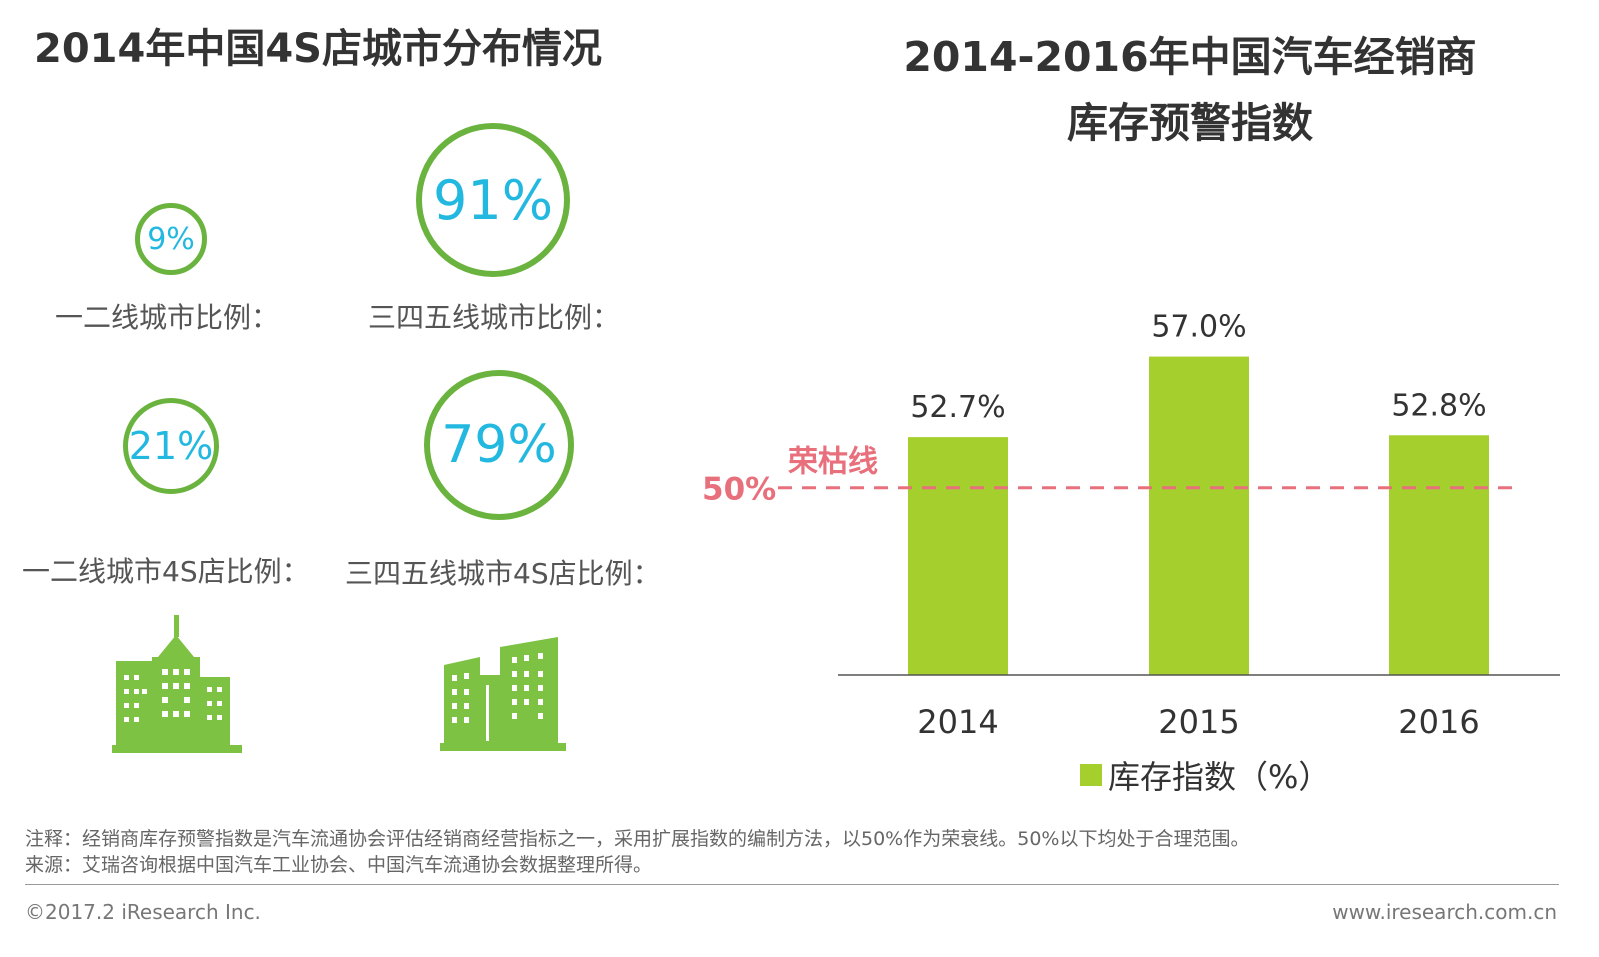 This screenshot has width=1599, height=957. I want to click on ring-value: 91%, so click(493, 200).